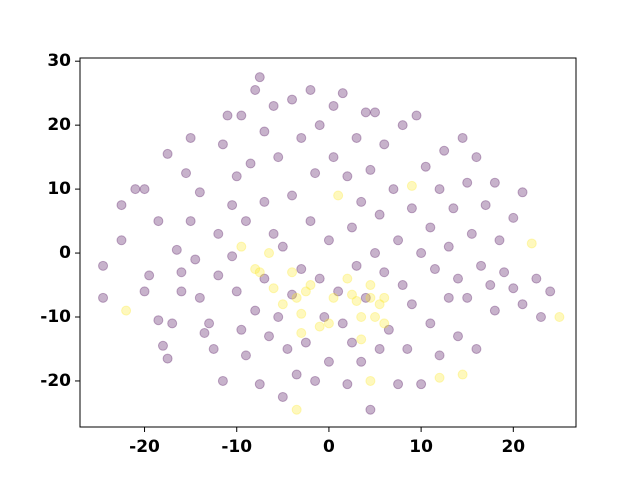 The height and width of the screenshot is (480, 640). Describe the element at coordinates (59, 61) in the screenshot. I see `y-tick-label: 30` at that location.